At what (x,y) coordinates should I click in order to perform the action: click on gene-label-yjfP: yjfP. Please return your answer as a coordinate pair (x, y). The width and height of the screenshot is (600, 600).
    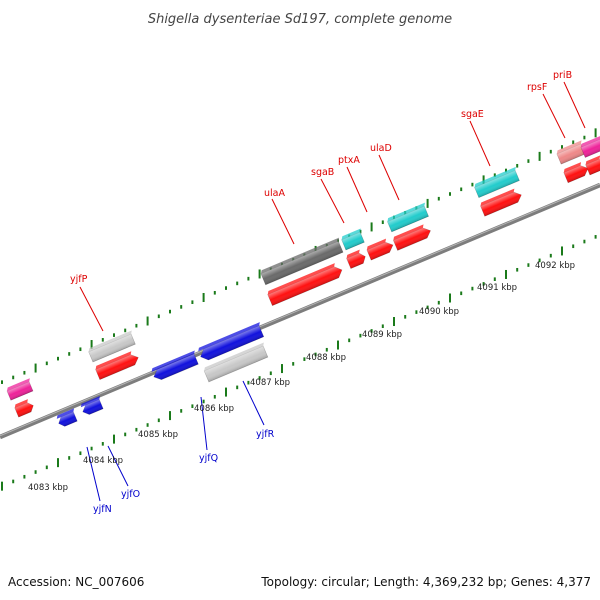
    Looking at the image, I should click on (79, 279).